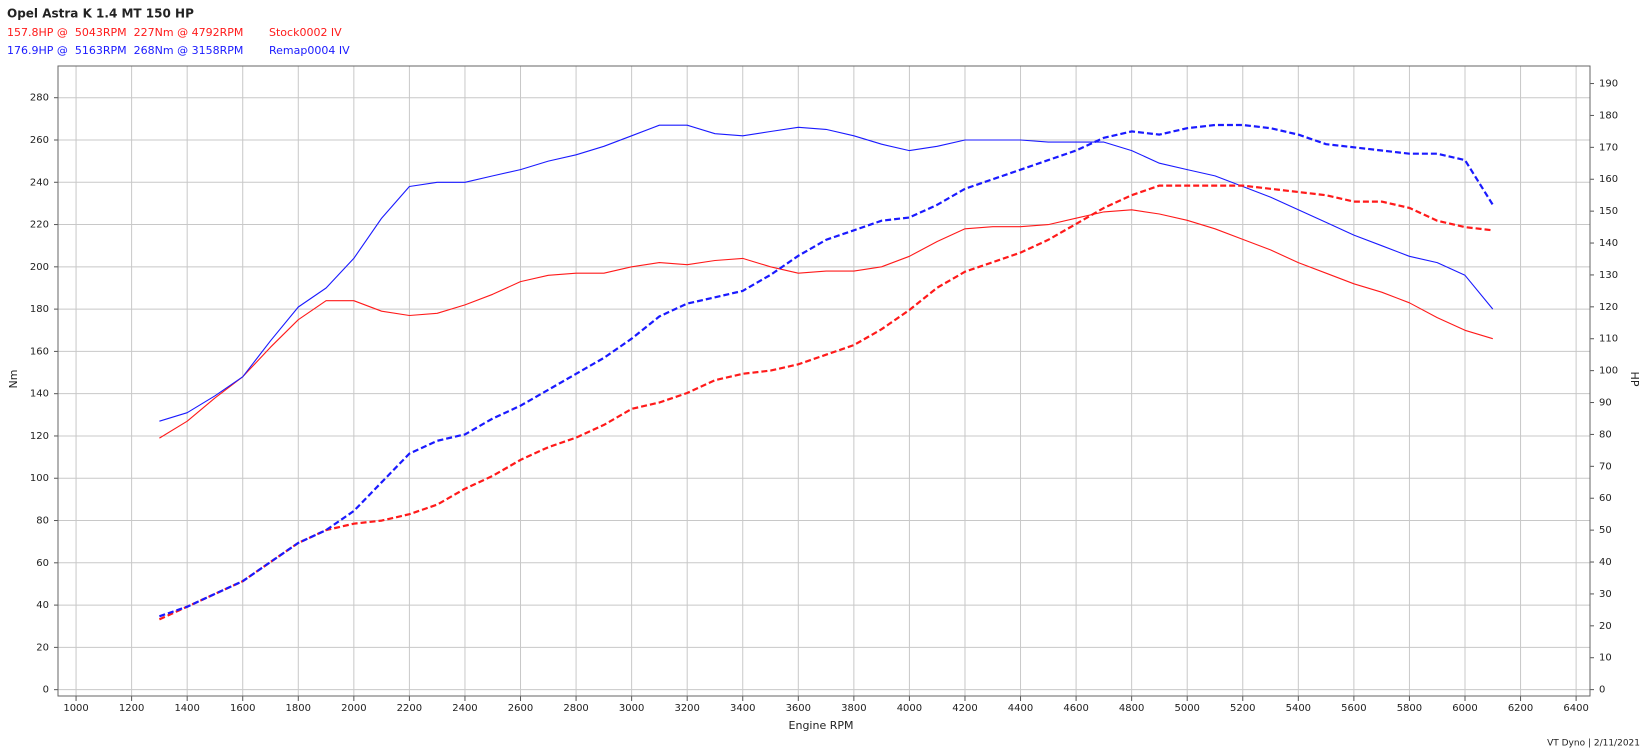  What do you see at coordinates (1075, 708) in the screenshot?
I see `x-tick-label: 4600` at bounding box center [1075, 708].